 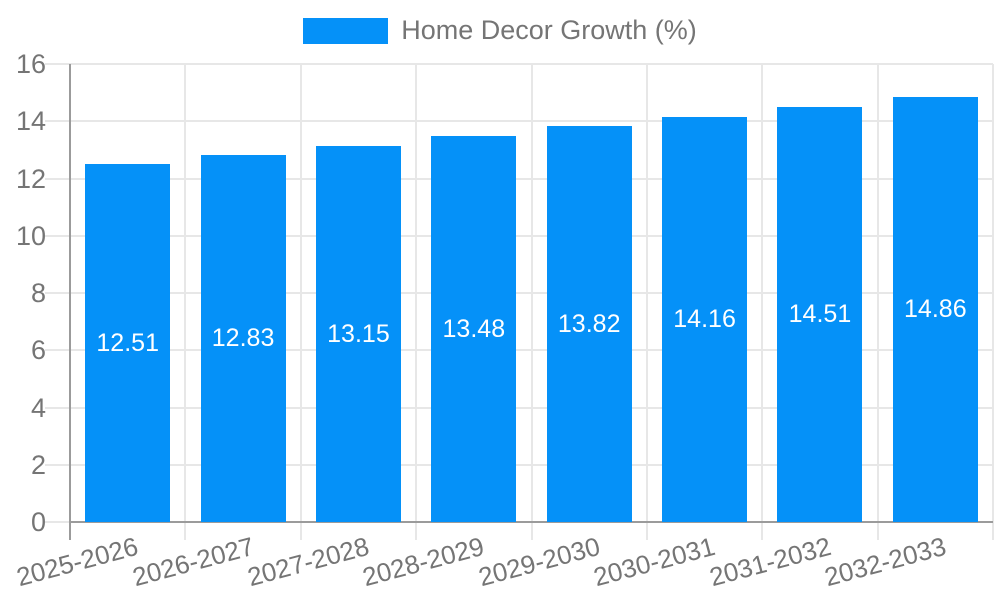 I want to click on y-tick-label: 12, so click(x=30, y=178).